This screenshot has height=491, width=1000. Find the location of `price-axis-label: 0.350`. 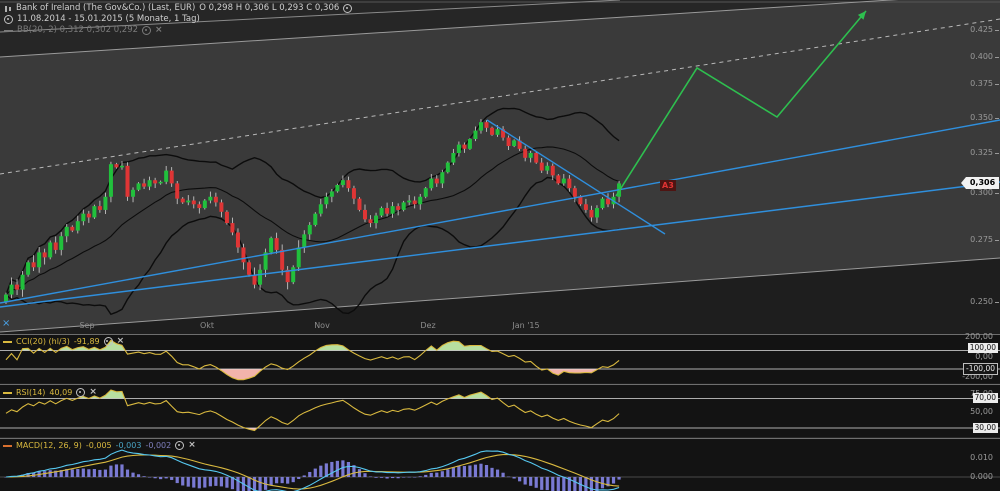

price-axis-label: 0.350 is located at coordinates (981, 117).